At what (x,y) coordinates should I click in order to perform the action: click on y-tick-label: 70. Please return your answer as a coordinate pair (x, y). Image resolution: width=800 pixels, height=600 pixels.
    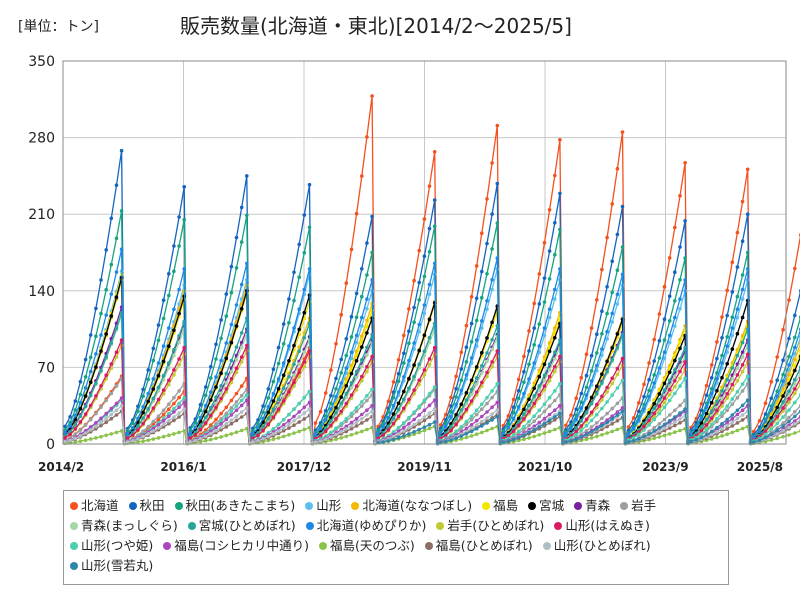
    Looking at the image, I should click on (46, 368).